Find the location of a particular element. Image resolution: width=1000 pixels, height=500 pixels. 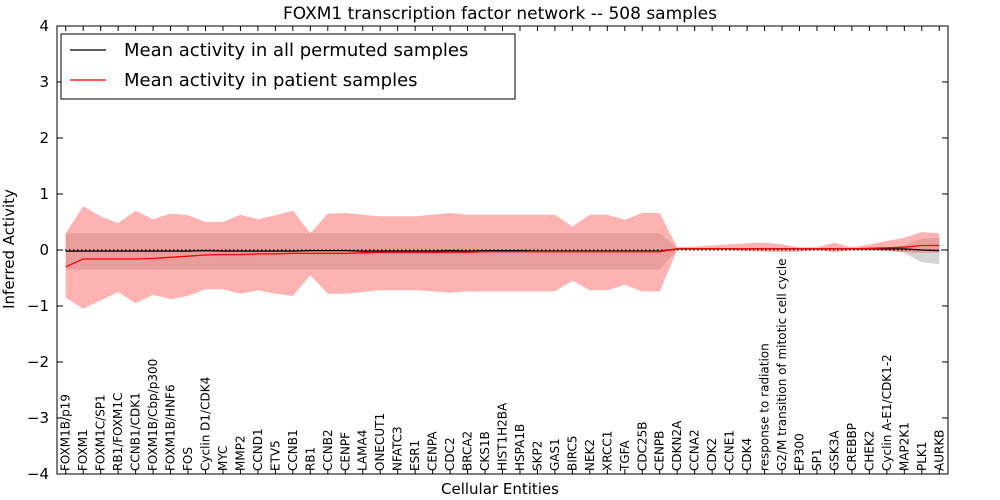

x-tick-label: CENPA is located at coordinates (433, 451).